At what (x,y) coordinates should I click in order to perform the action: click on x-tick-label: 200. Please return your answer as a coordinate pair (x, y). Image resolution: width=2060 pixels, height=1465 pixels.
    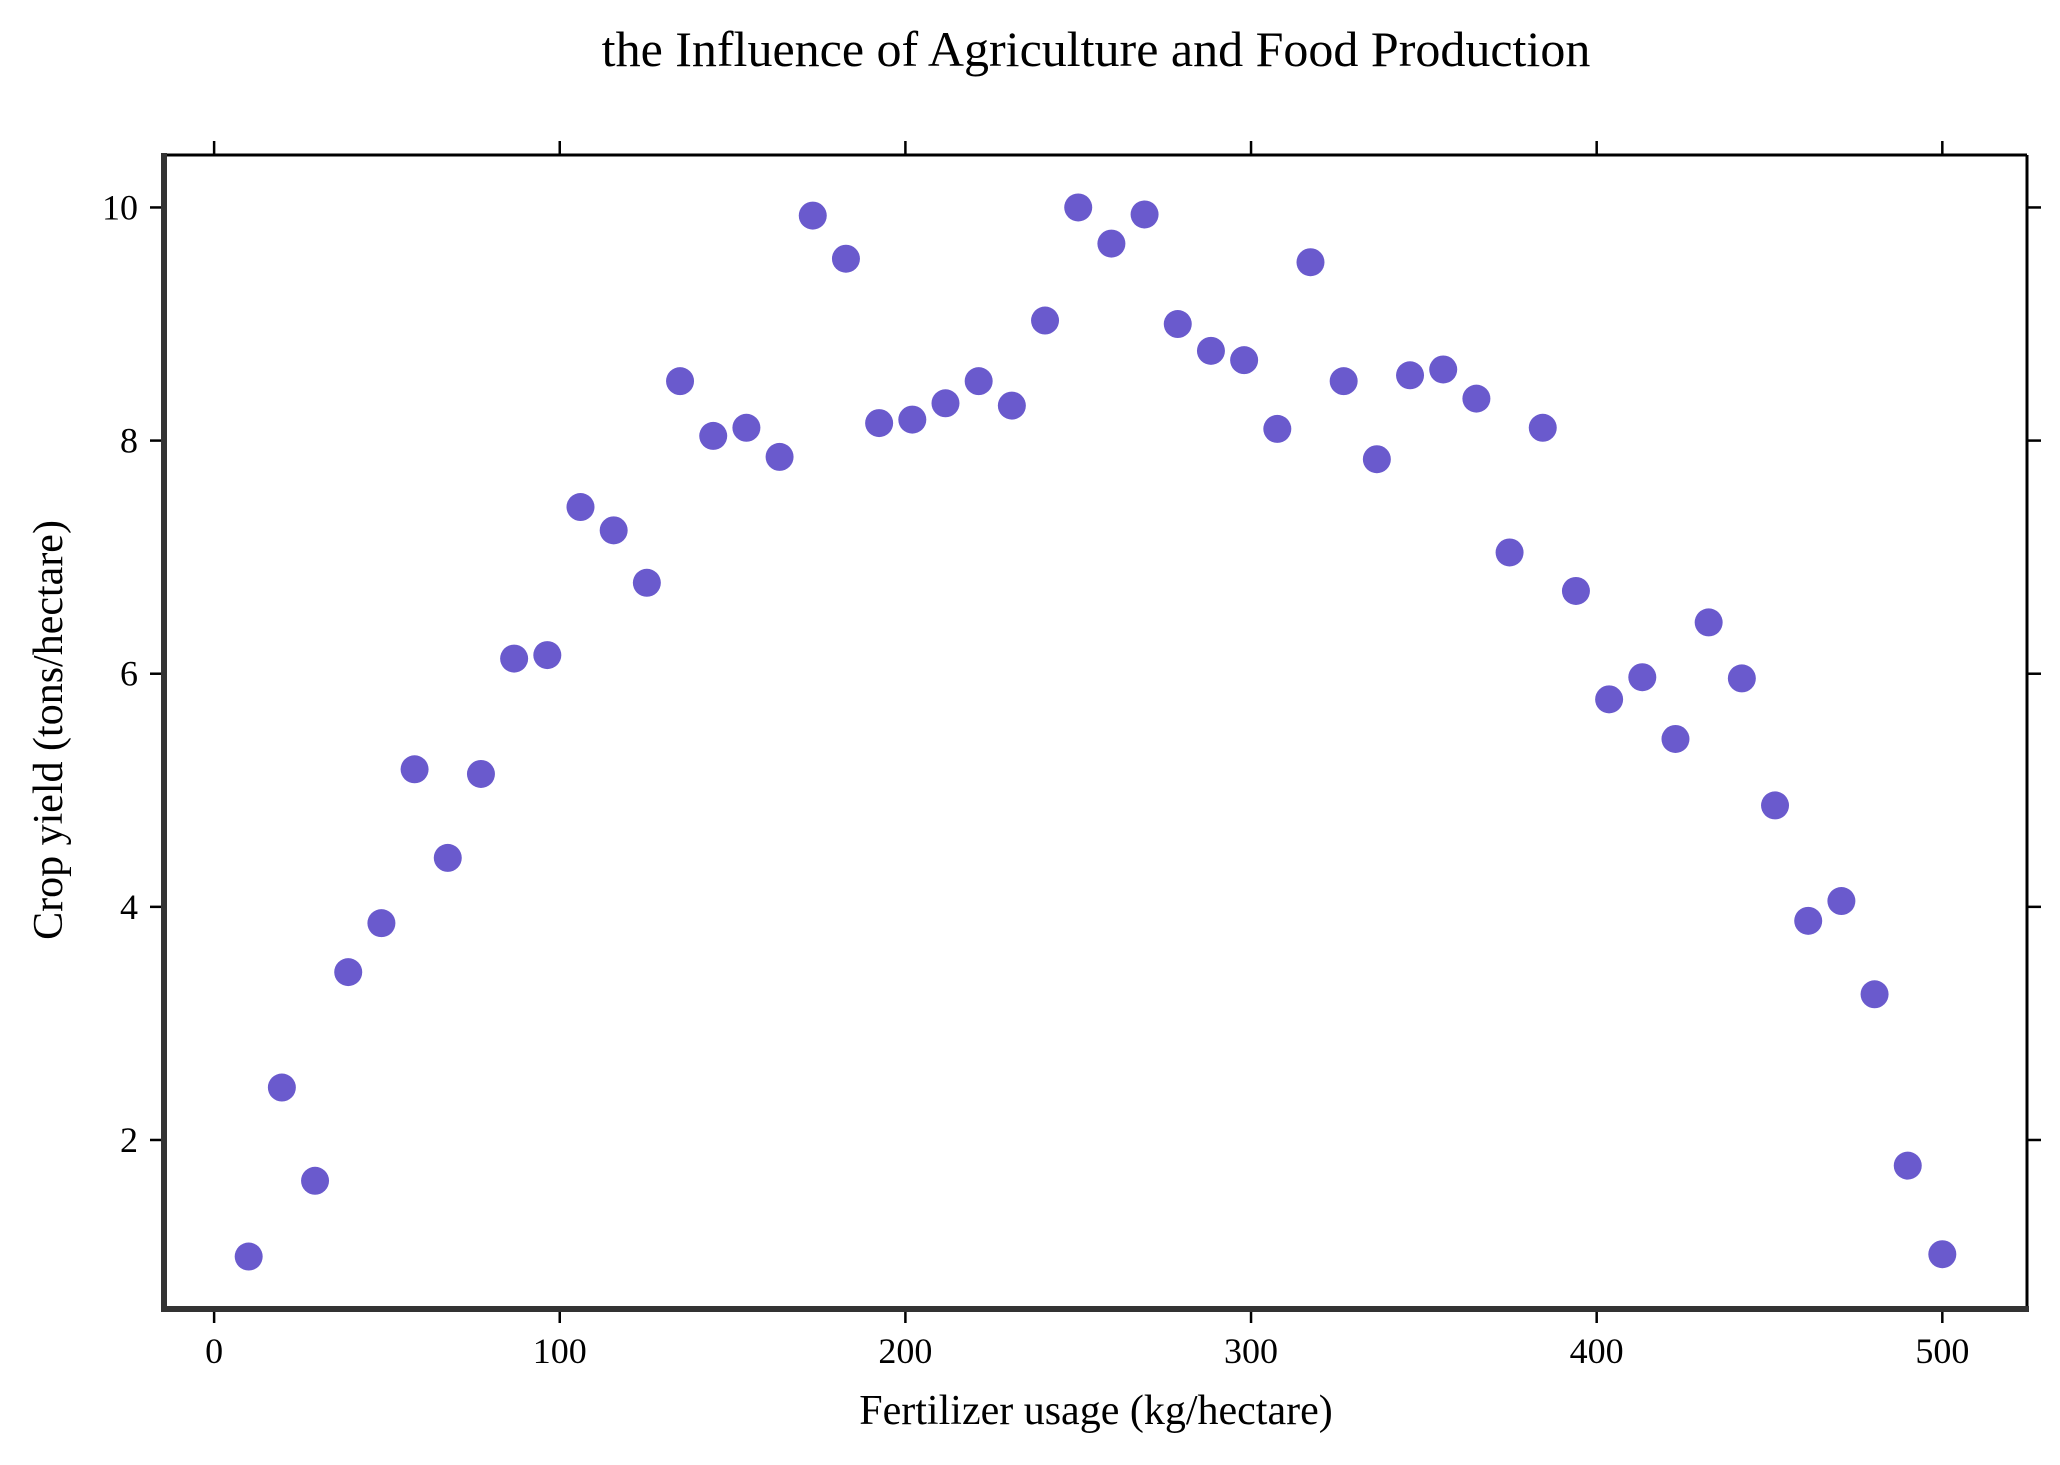
    Looking at the image, I should click on (905, 1351).